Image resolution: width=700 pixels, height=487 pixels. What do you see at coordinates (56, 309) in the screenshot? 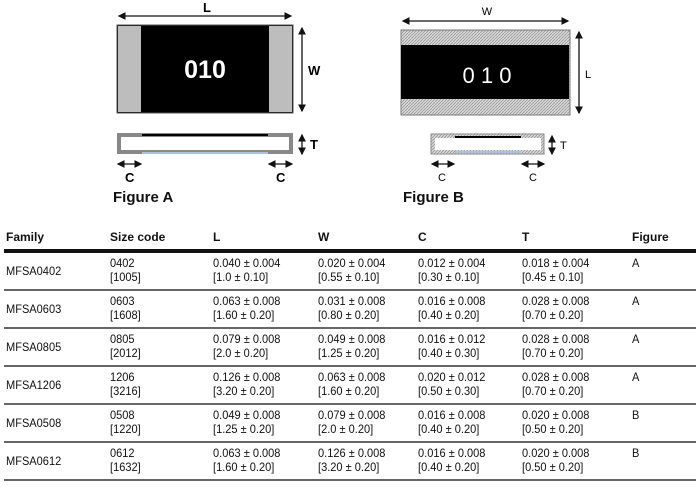
I see `cell-family: MFSA0603` at bounding box center [56, 309].